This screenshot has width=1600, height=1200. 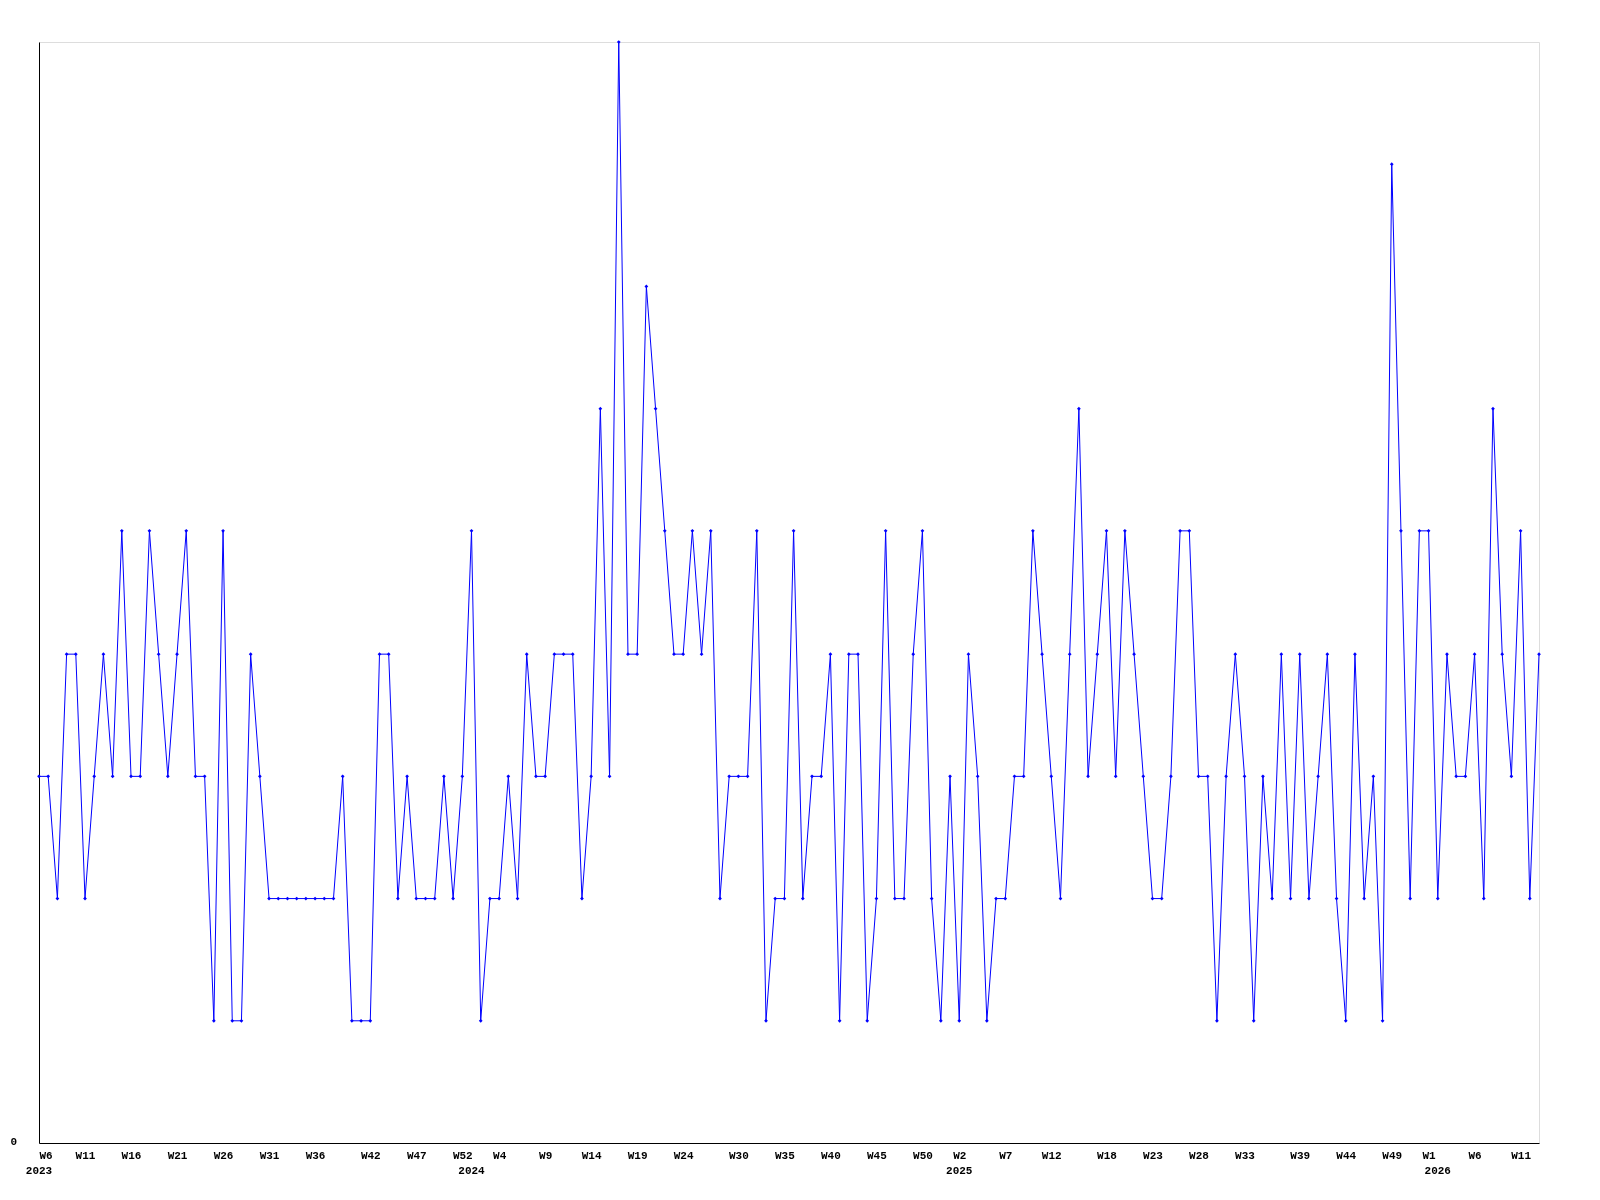 What do you see at coordinates (1051, 1155) in the screenshot?
I see `x-tick-label: W12` at bounding box center [1051, 1155].